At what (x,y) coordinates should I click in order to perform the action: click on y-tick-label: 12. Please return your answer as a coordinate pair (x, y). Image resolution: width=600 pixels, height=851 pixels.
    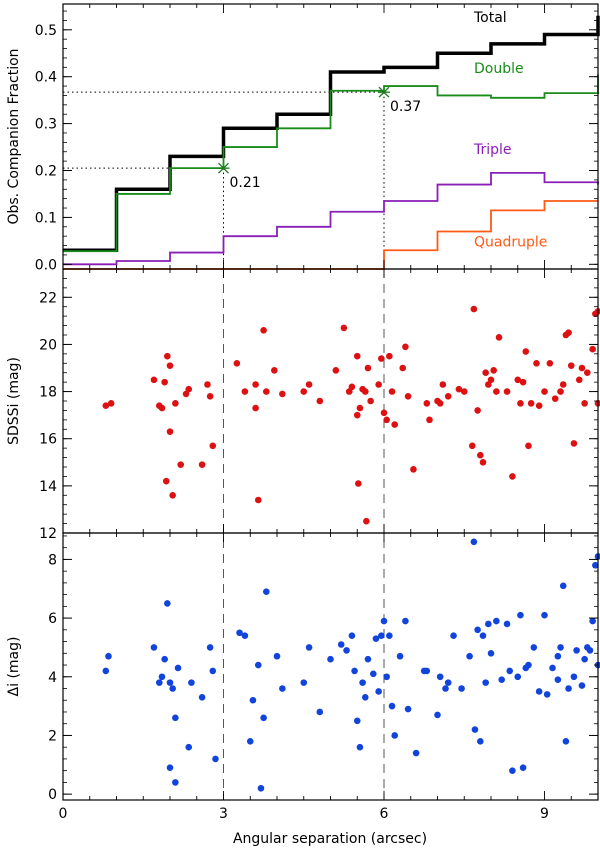
    Looking at the image, I should click on (48, 534).